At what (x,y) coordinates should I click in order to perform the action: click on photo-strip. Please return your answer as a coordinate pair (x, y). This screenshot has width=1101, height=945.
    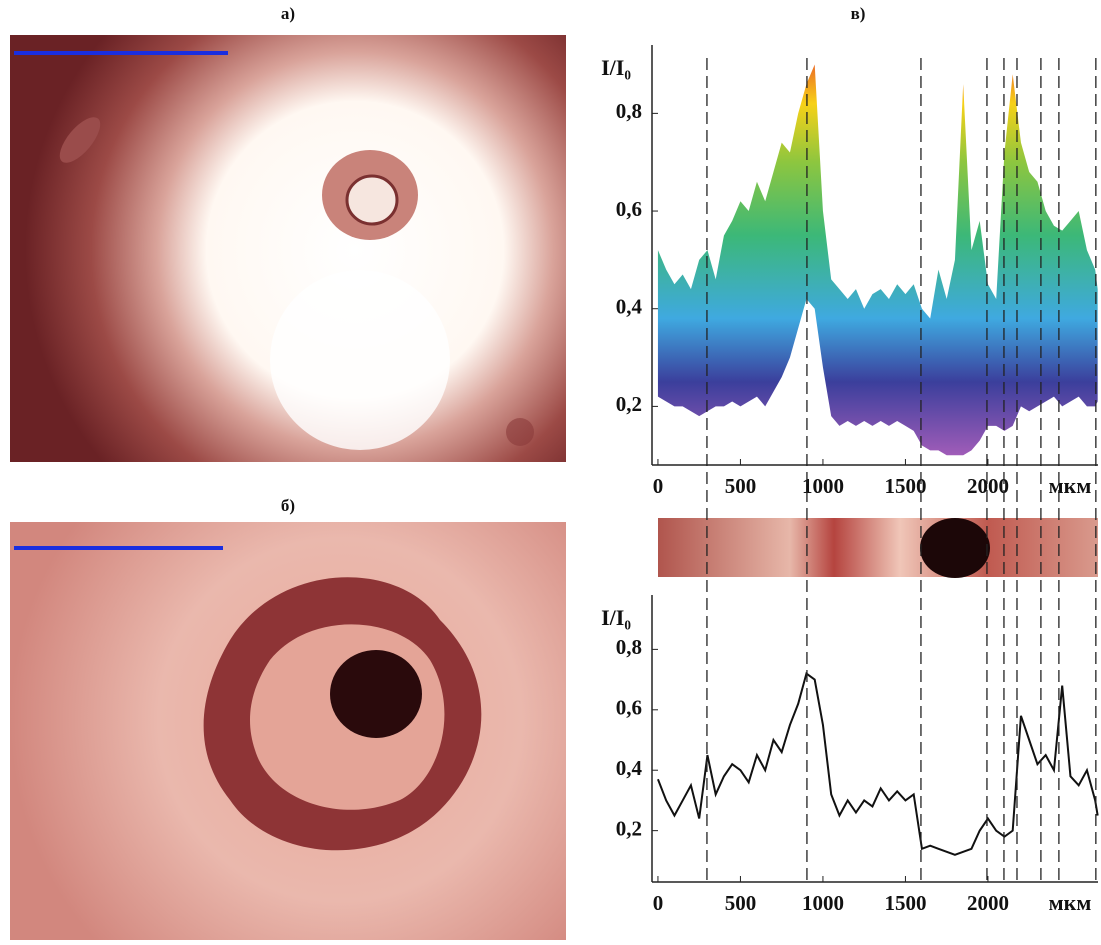
    Looking at the image, I should click on (878, 548).